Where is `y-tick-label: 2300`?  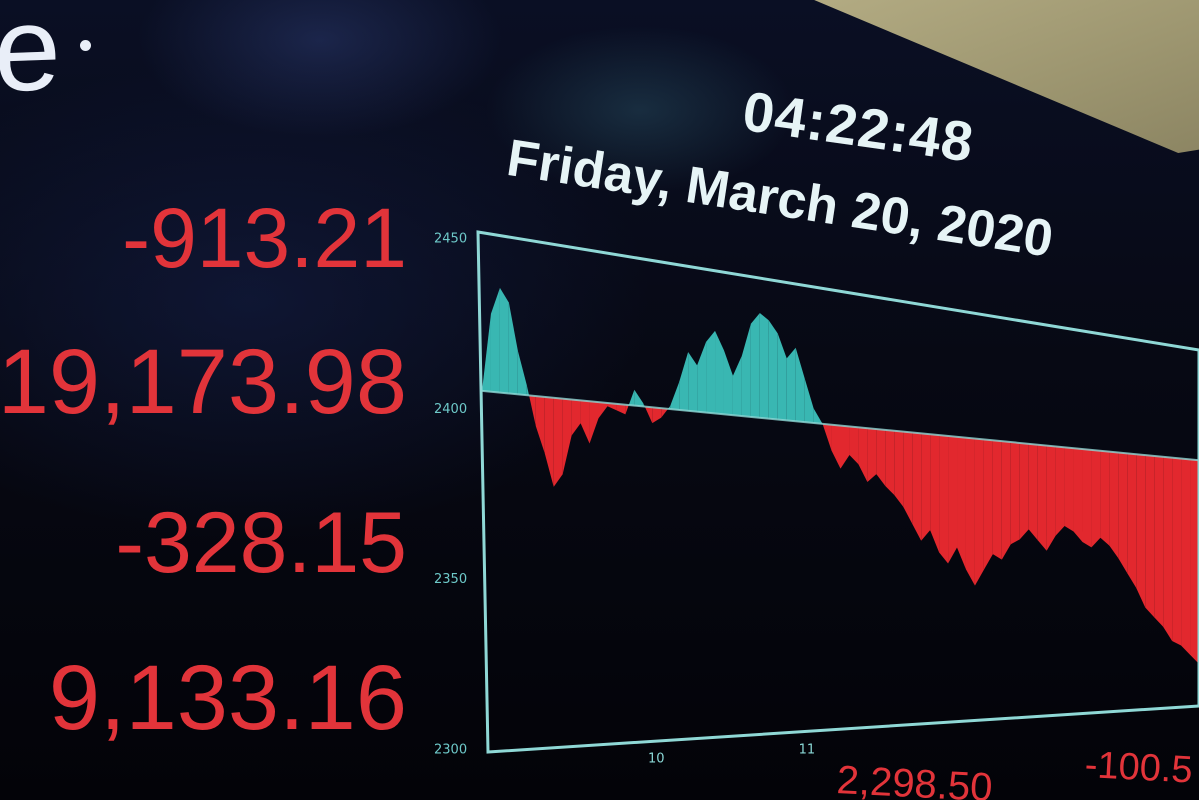
y-tick-label: 2300 is located at coordinates (450, 749).